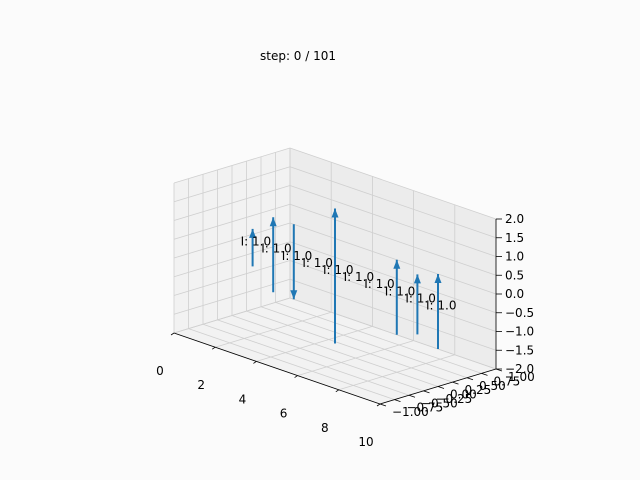 The image size is (640, 480). What do you see at coordinates (514, 275) in the screenshot?
I see `z-tick-label: 0.5` at bounding box center [514, 275].